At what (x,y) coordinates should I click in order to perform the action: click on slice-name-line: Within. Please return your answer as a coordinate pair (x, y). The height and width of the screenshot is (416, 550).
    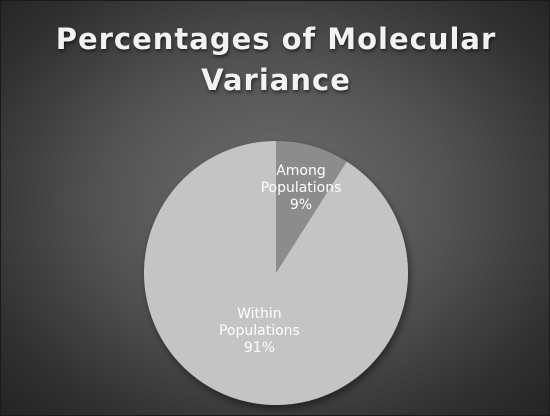
    Looking at the image, I should click on (259, 314).